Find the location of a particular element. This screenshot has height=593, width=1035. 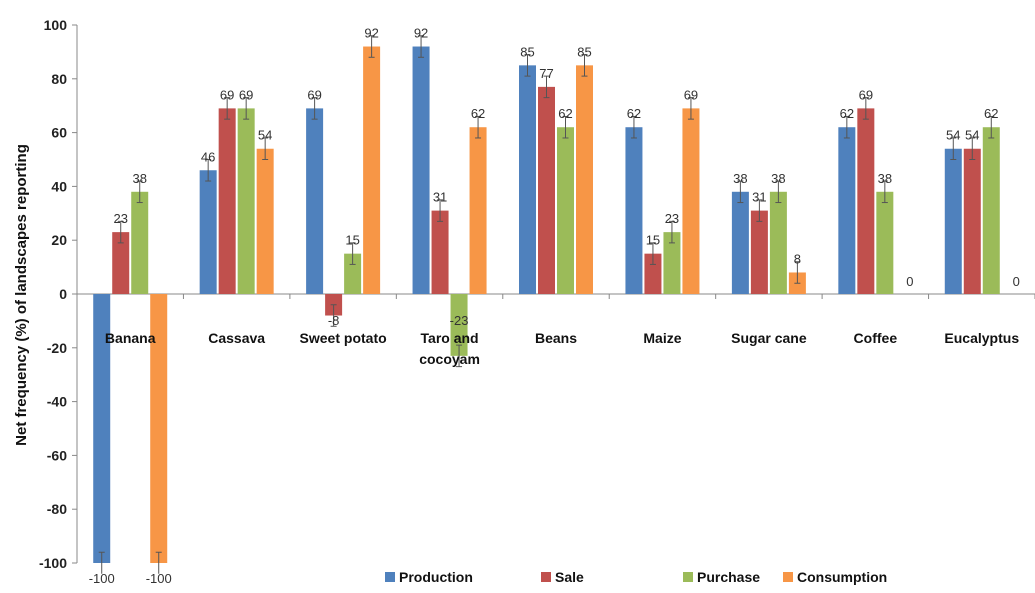

y-tick-label: 80 is located at coordinates (59, 79).